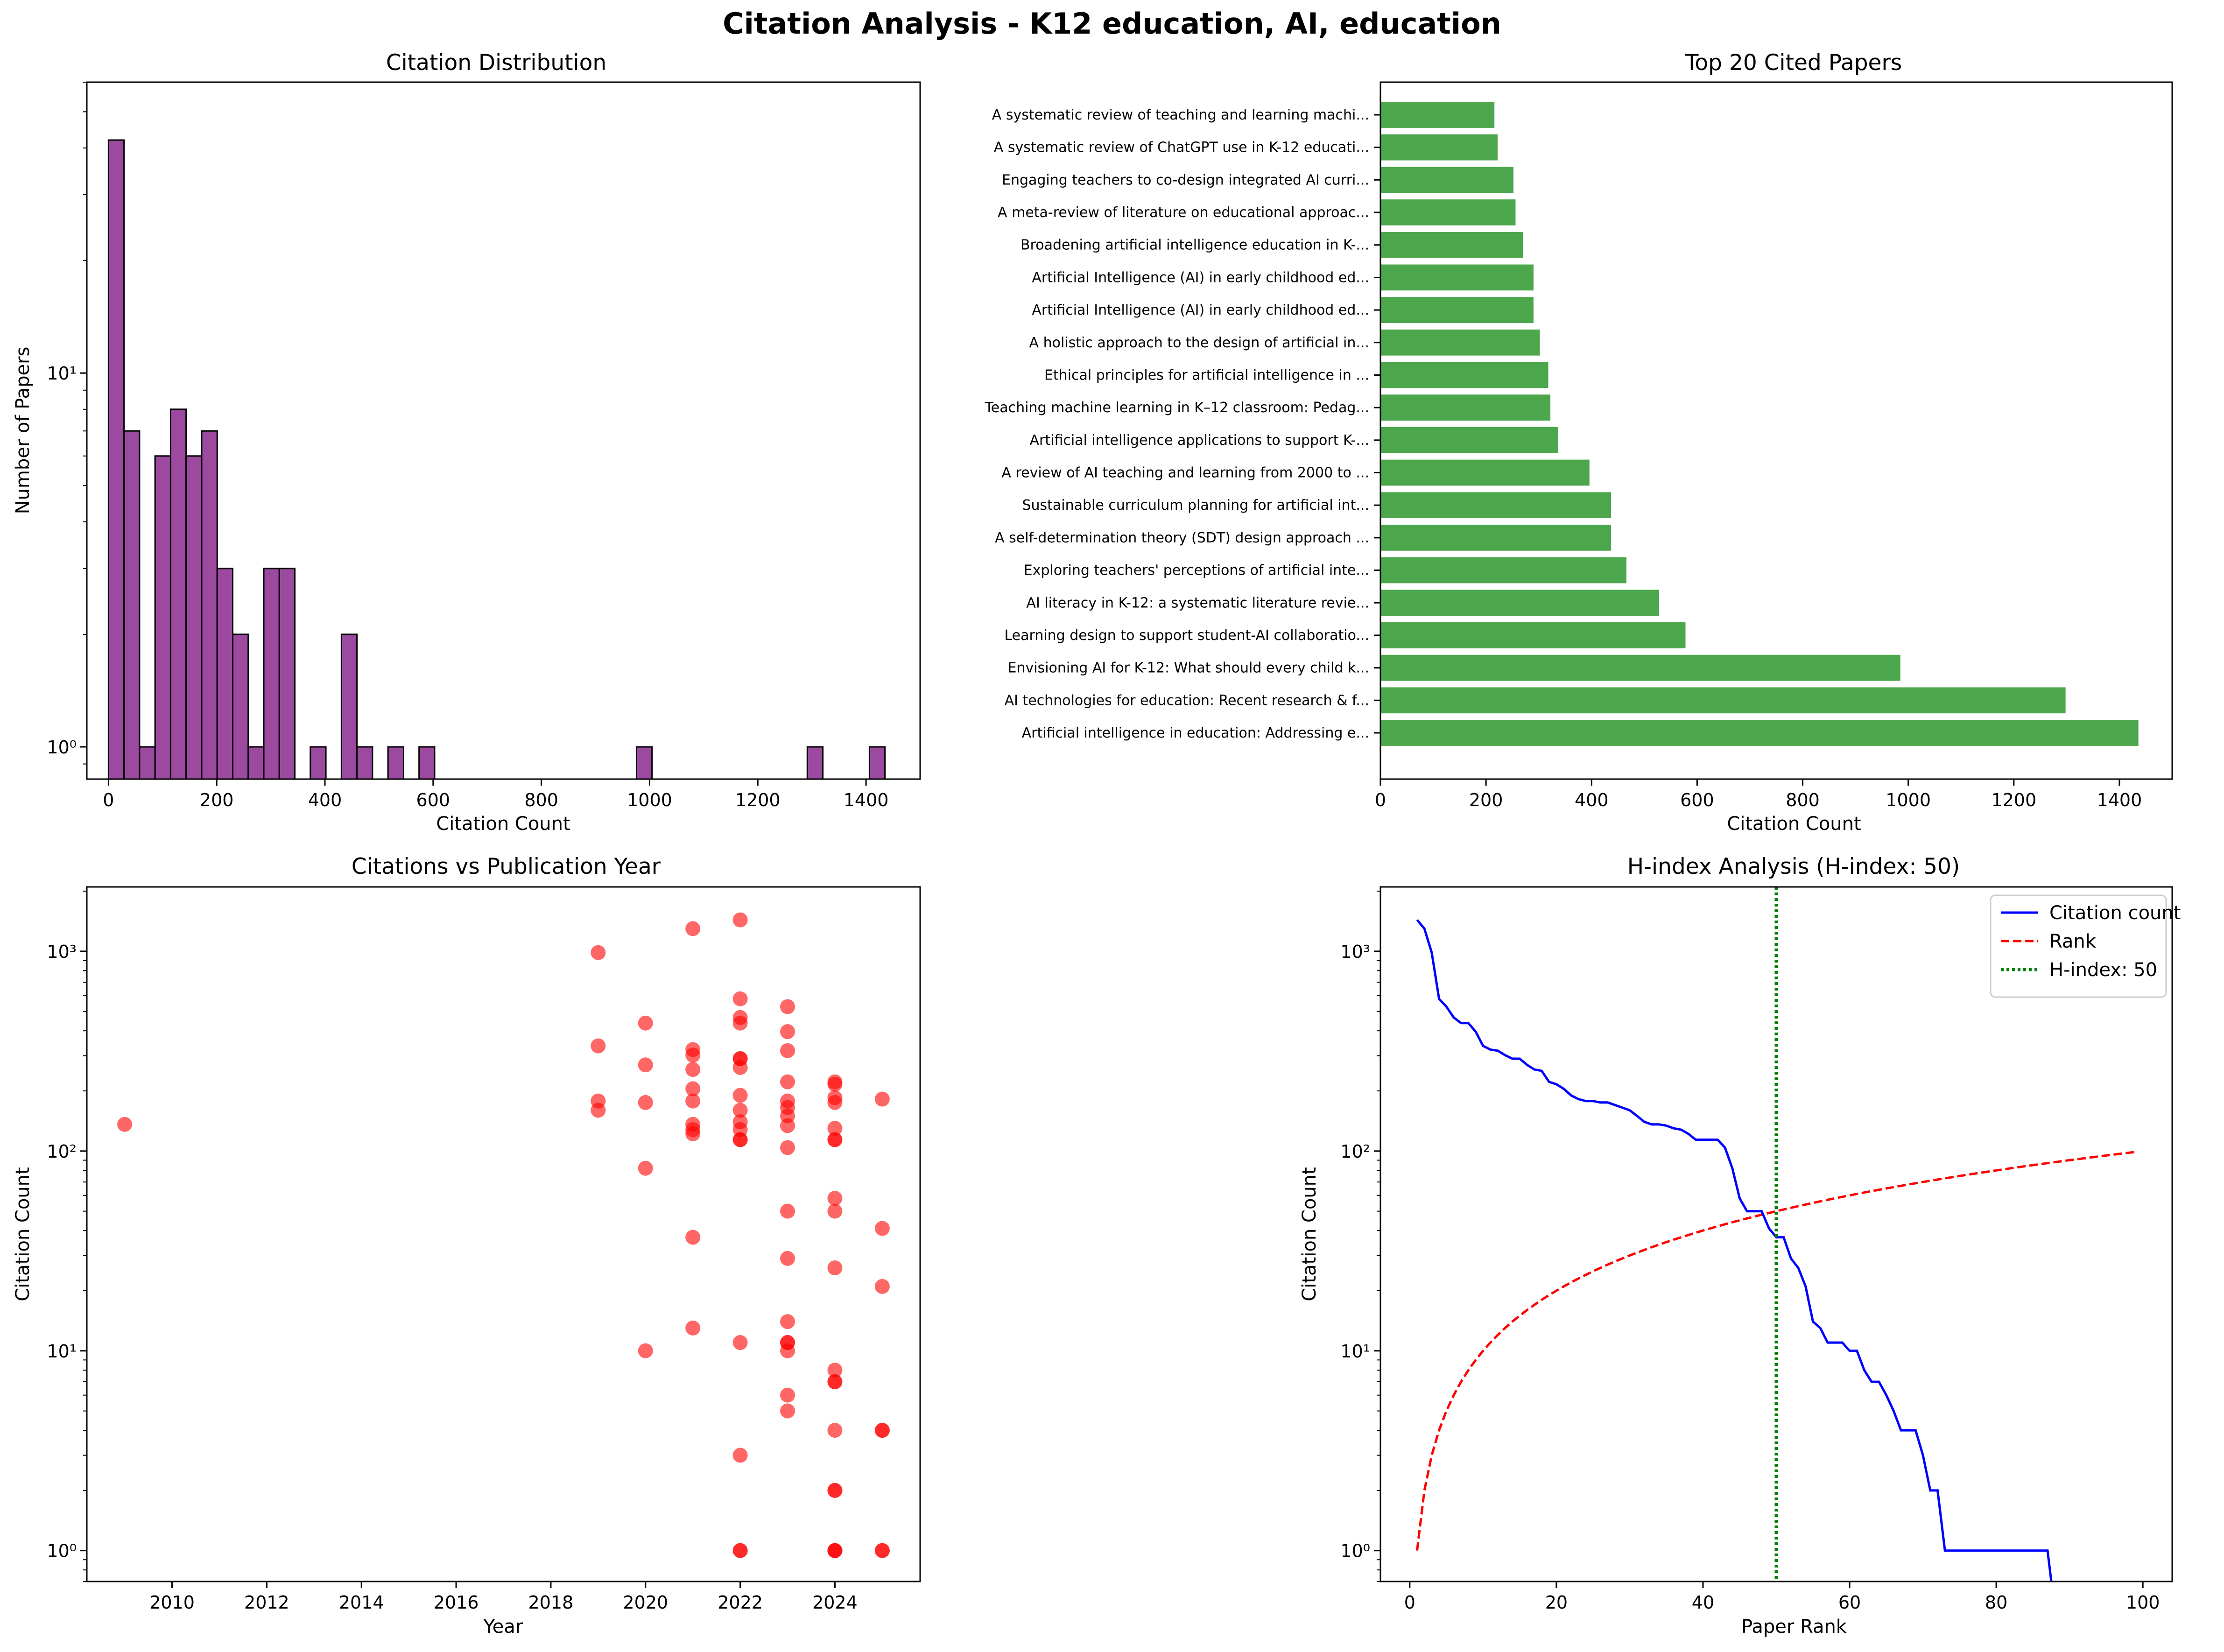 The image size is (2224, 1652). I want to click on scatter-y-label: Citation Count, so click(23, 1234).